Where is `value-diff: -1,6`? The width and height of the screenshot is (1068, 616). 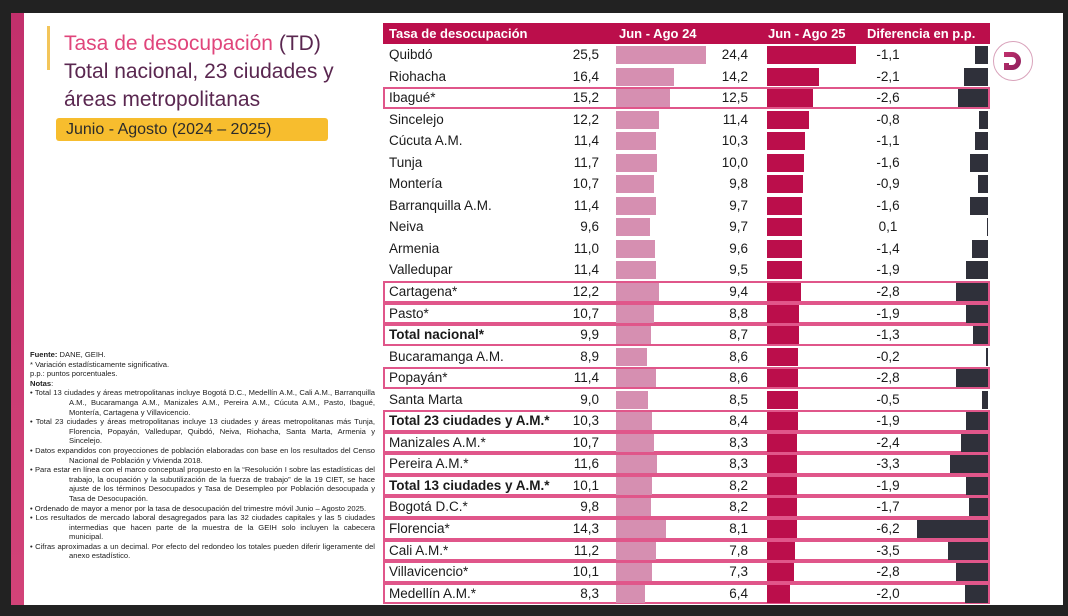
value-diff: -1,6 is located at coordinates (888, 162).